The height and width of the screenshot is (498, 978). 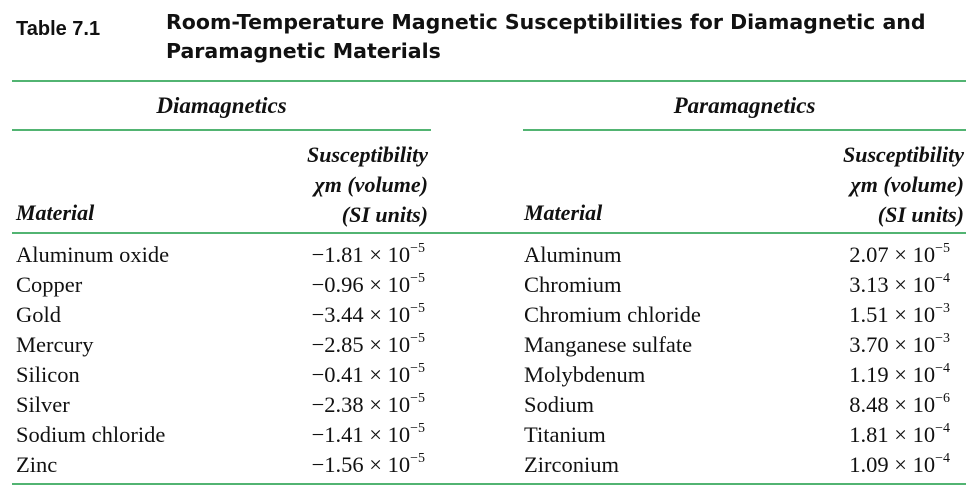 What do you see at coordinates (221, 130) in the screenshot?
I see `left-group-rule` at bounding box center [221, 130].